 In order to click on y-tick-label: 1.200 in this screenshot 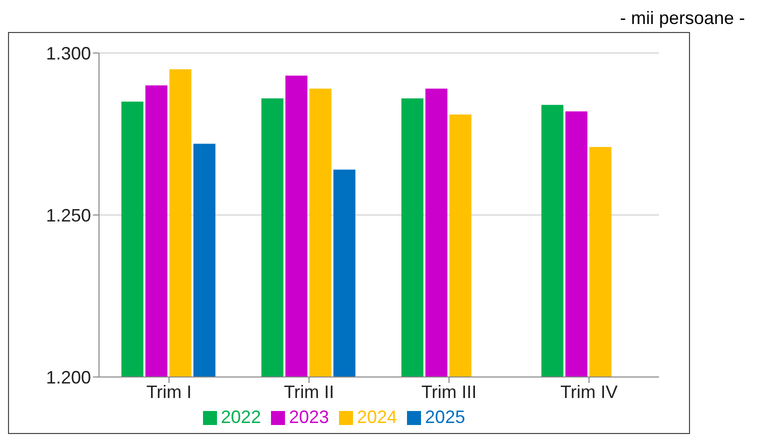, I will do `click(68, 377)`.